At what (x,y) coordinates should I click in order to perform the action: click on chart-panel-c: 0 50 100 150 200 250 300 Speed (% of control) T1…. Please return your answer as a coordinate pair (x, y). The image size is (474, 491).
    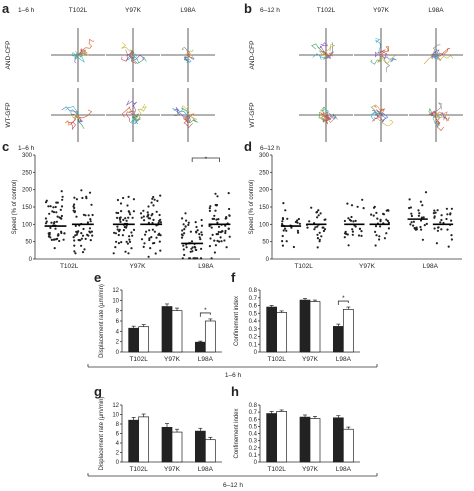
    Looking at the image, I should click on (126, 211).